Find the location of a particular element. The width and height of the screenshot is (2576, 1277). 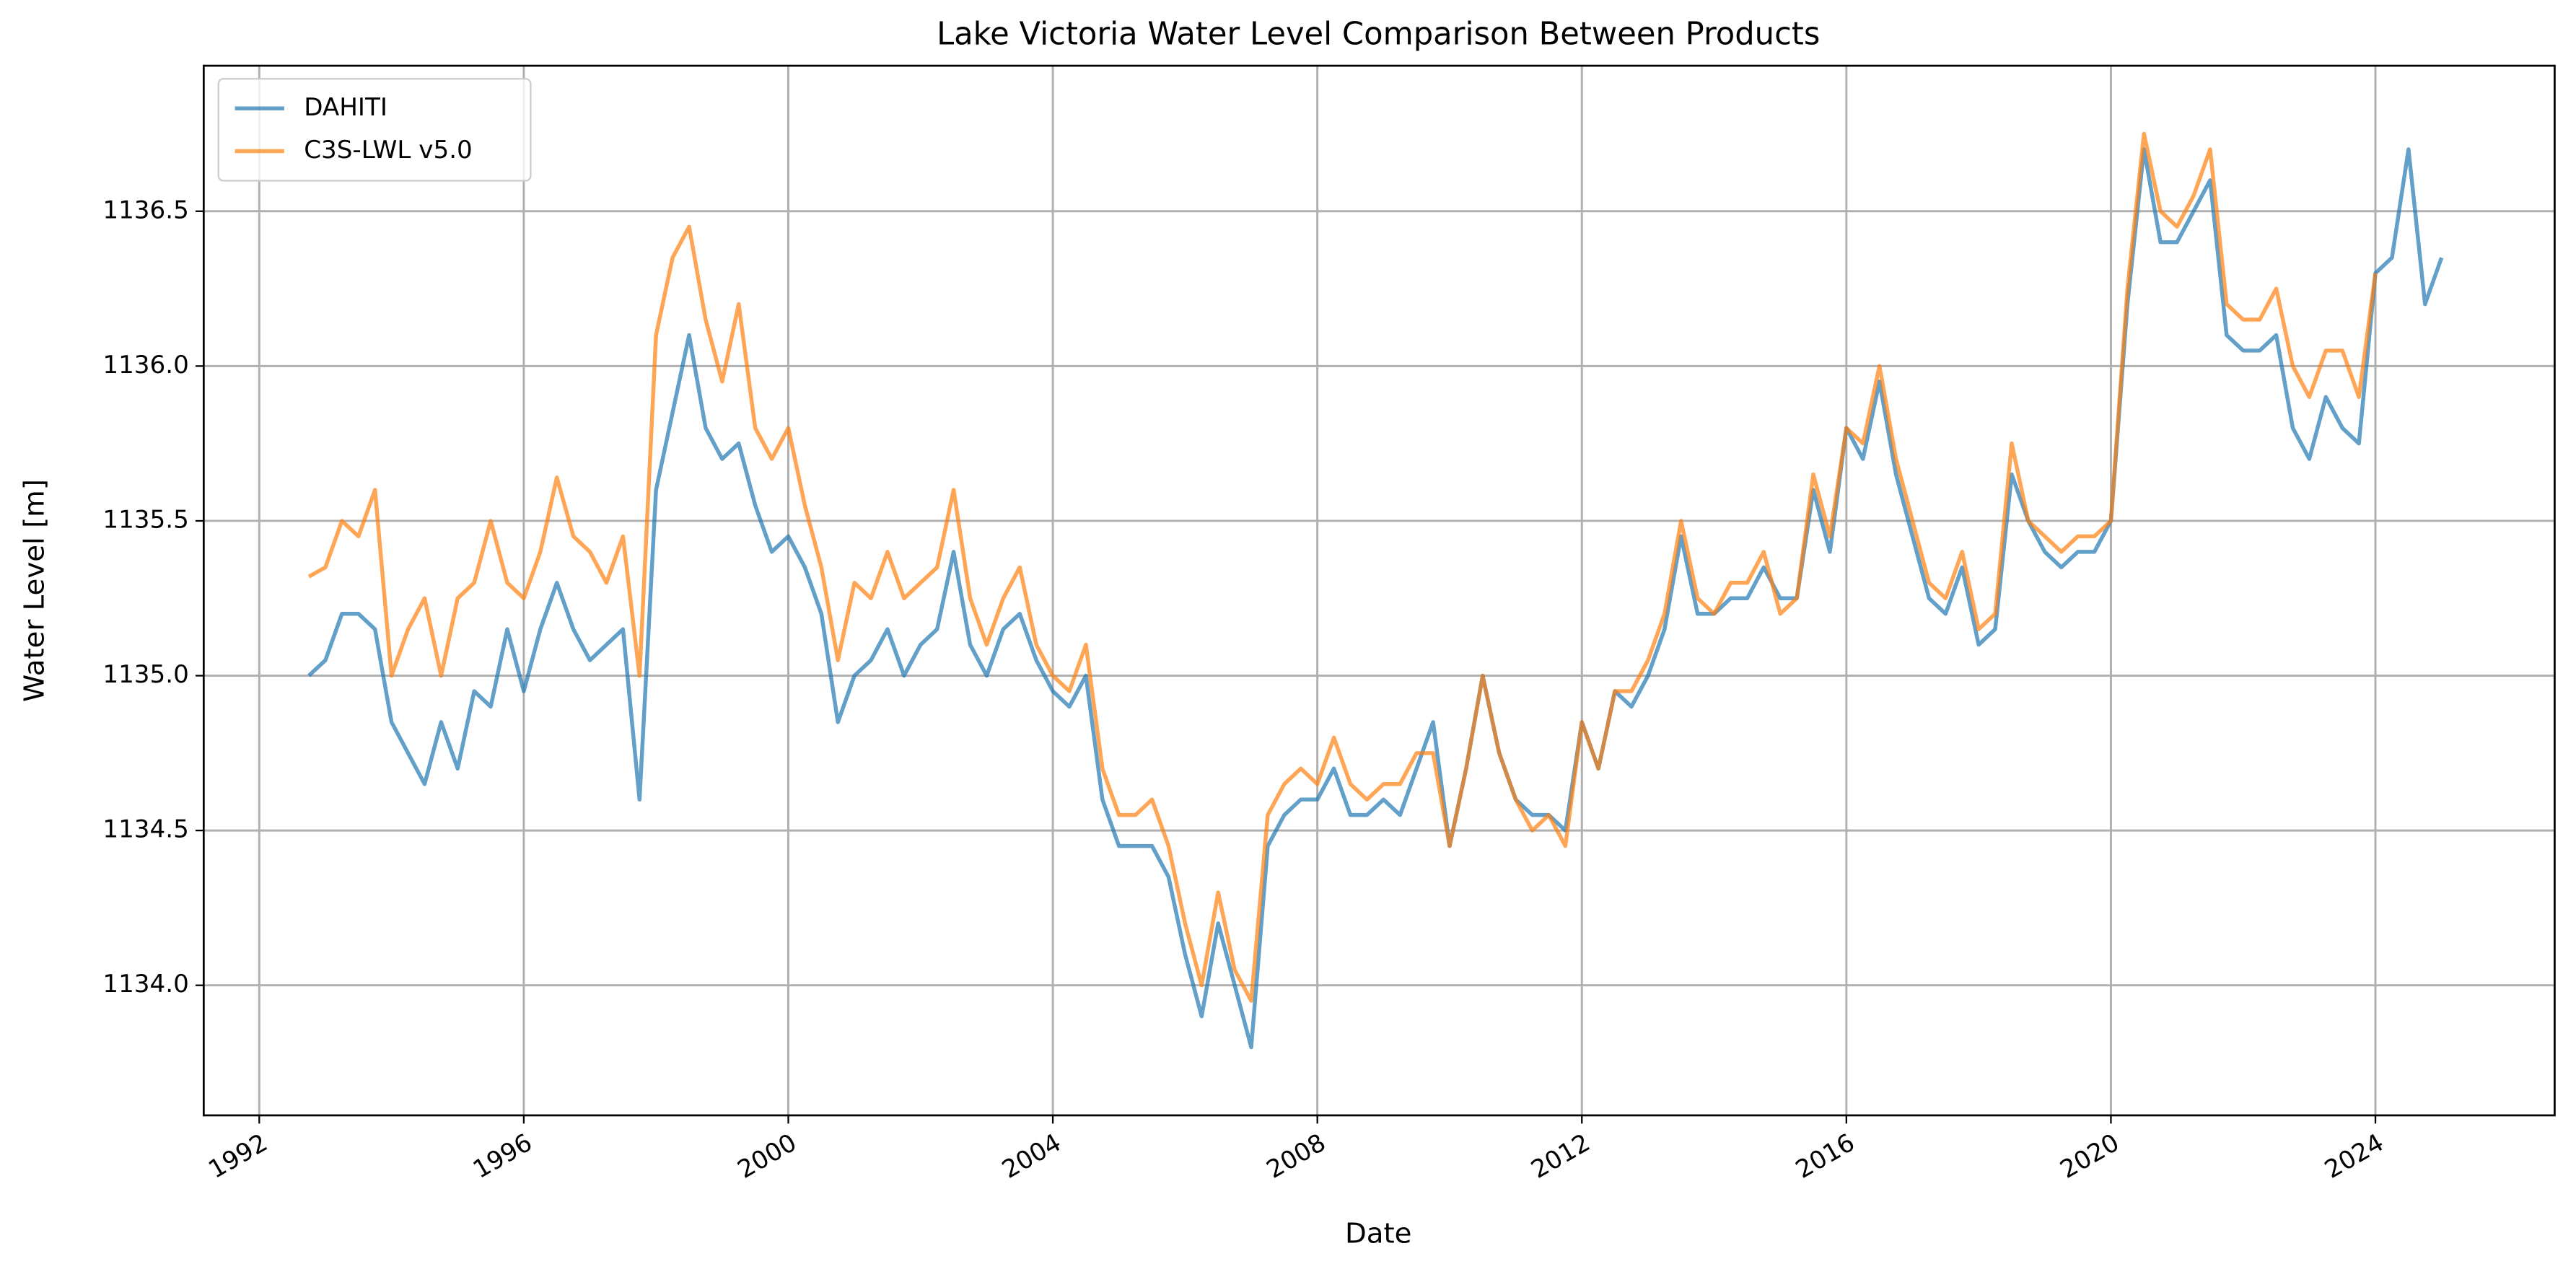

legend: DAHITI C3S-LWL v5.0 is located at coordinates (375, 130).